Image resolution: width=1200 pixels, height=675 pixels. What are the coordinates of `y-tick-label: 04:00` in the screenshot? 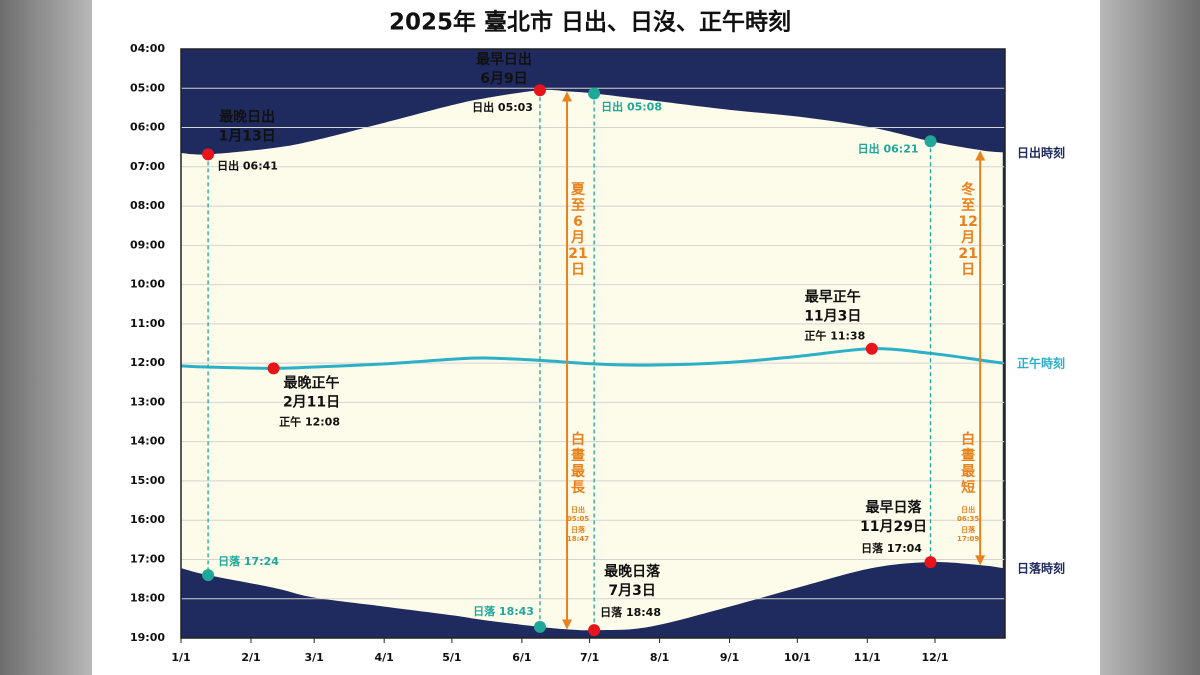 It's located at (147, 48).